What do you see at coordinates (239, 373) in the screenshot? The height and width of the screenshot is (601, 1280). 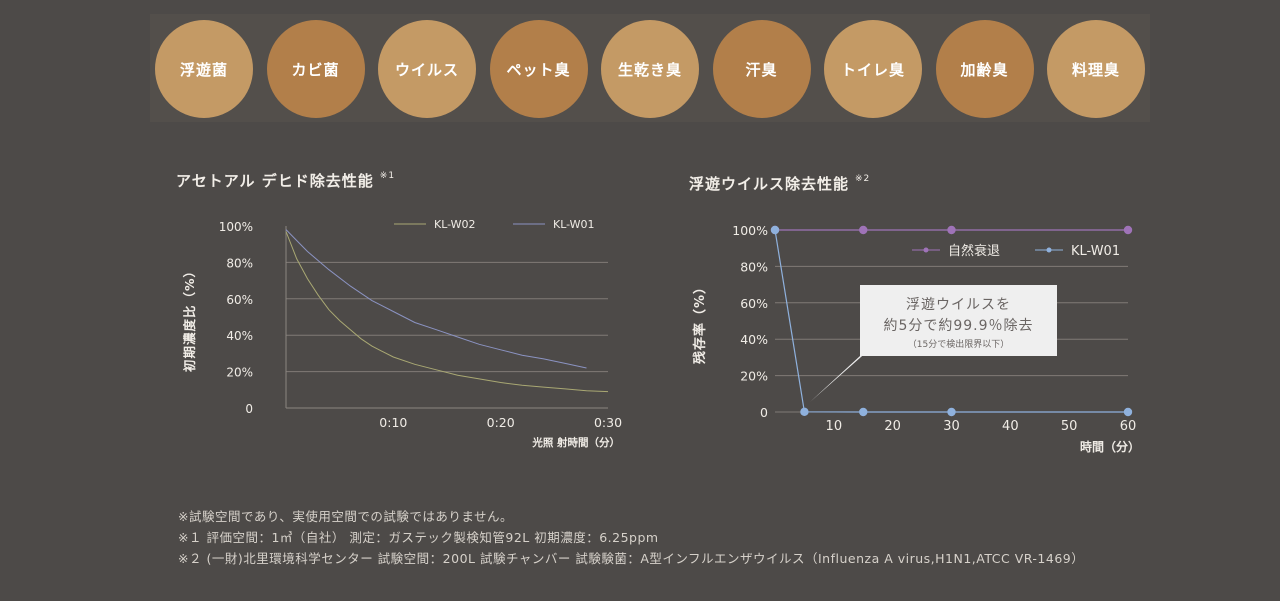 I see `c1-ytick-1: 20%` at bounding box center [239, 373].